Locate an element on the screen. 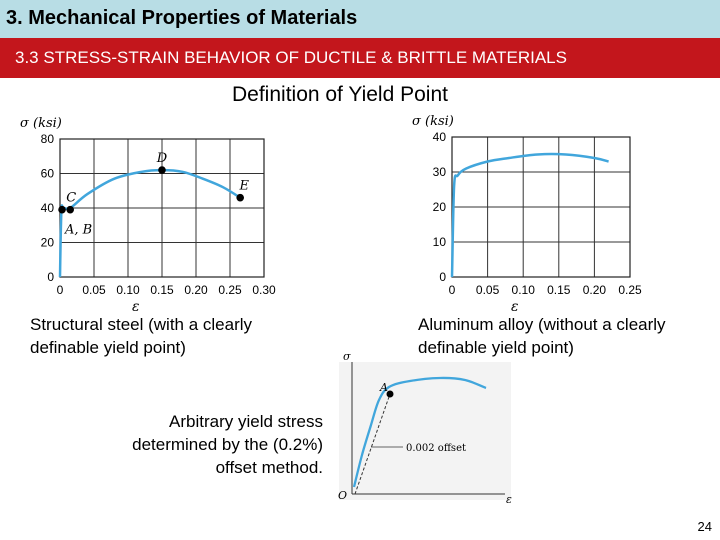 The image size is (720, 540). aluminum-chart-x-axis-label: ε is located at coordinates (515, 307).